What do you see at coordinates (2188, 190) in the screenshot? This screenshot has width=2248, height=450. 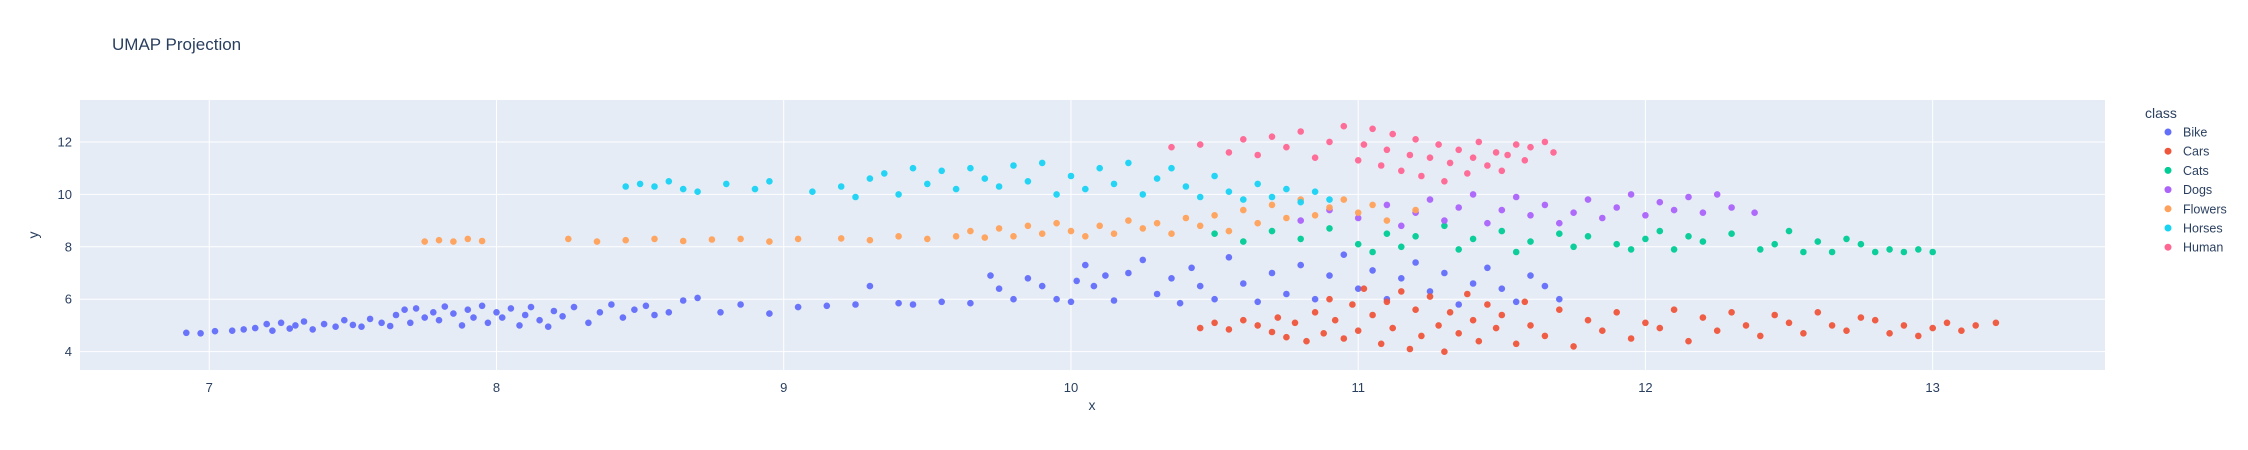 I see `legend-item-dogs: Dogs` at bounding box center [2188, 190].